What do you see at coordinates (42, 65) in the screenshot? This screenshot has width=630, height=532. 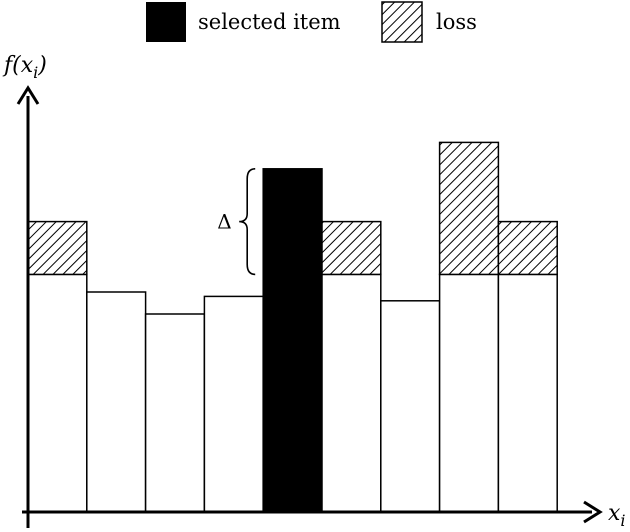 I see `y-axis-label-close: )` at bounding box center [42, 65].